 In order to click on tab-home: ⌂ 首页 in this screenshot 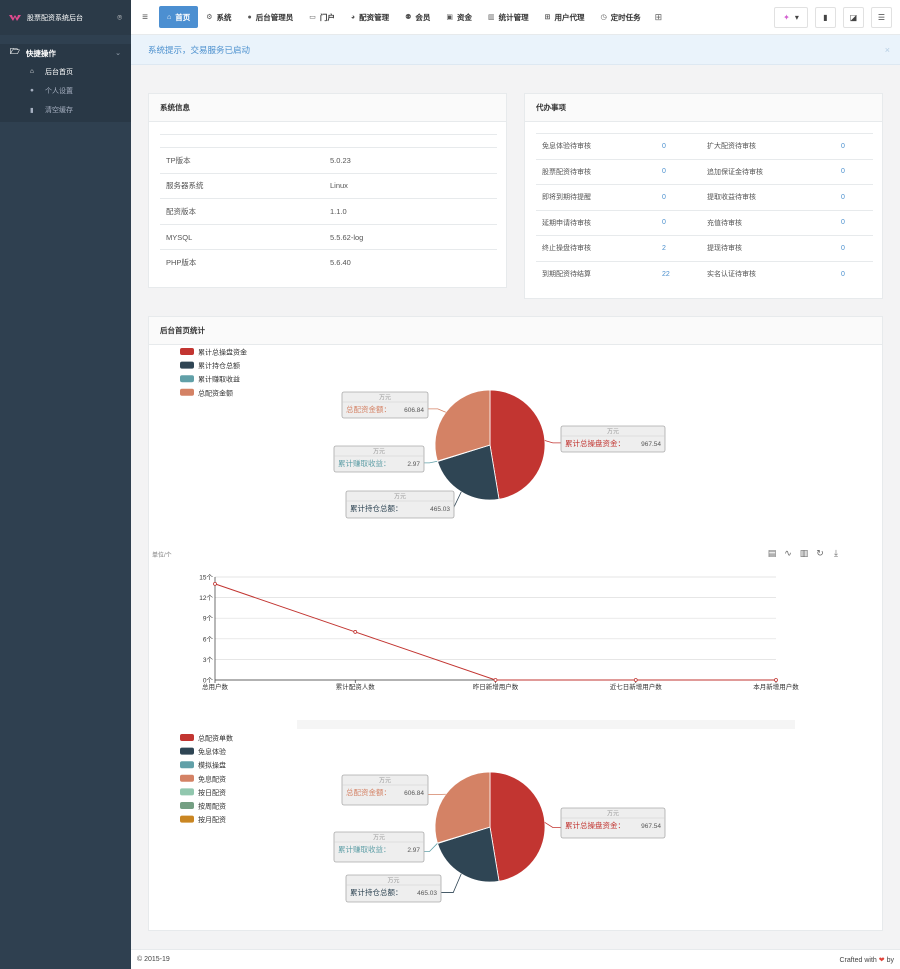, I will do `click(179, 17)`.